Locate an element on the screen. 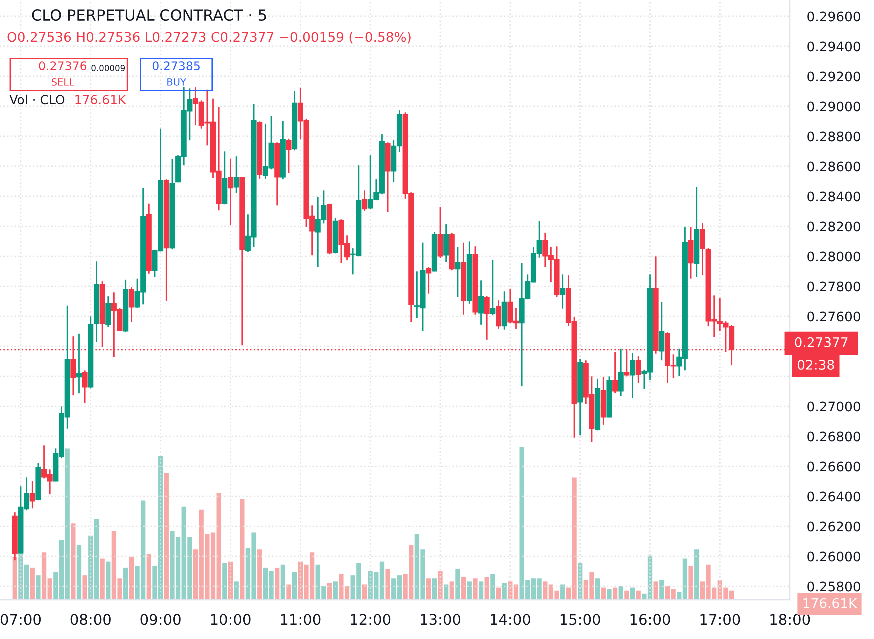  x-tick-label: 14:00 is located at coordinates (510, 620).